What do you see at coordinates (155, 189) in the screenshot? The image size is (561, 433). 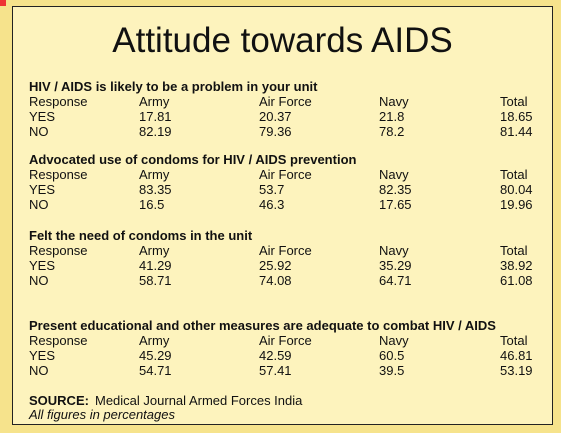 I see `table-cell: 83.35` at bounding box center [155, 189].